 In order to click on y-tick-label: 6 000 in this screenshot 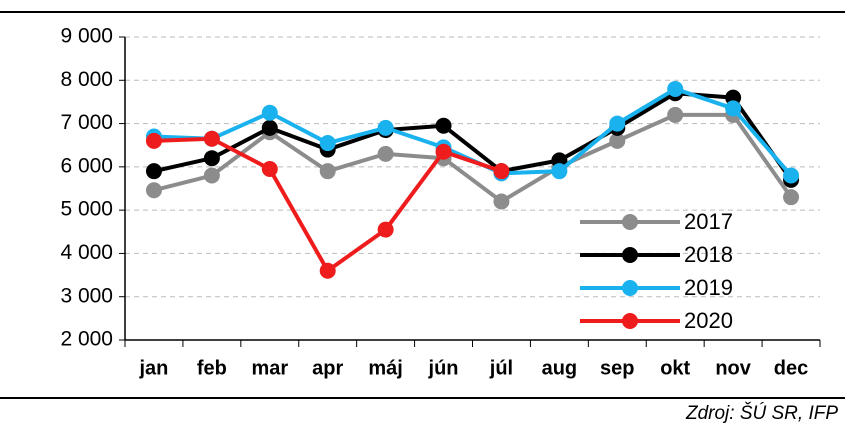, I will do `click(86, 165)`.